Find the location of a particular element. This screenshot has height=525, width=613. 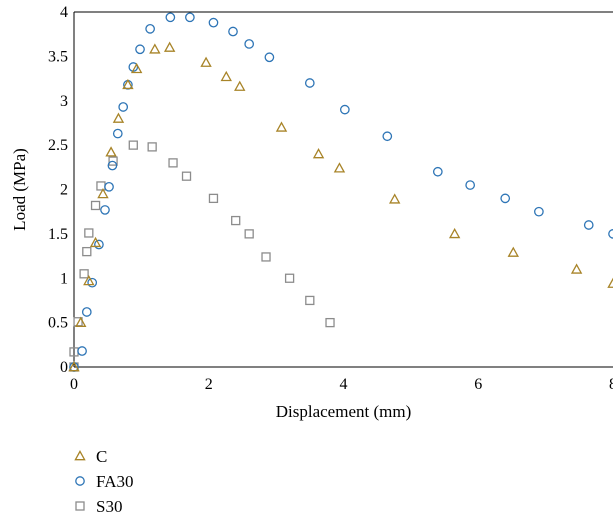

x-tick-label: 6 is located at coordinates (478, 384).